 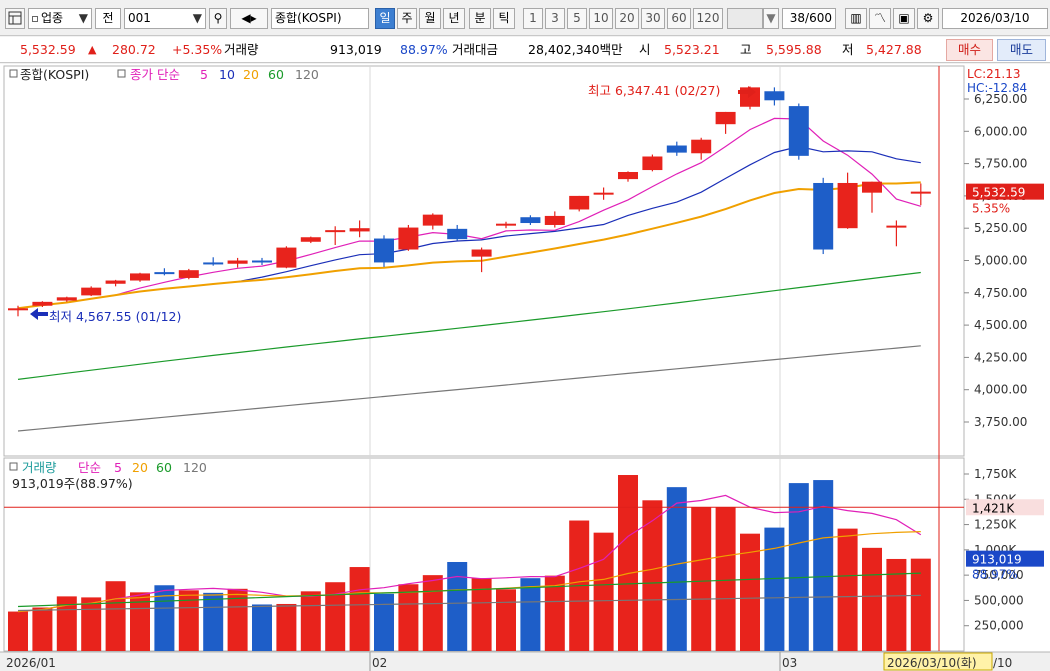 I want to click on volume-axis-label: 750,000, so click(x=999, y=575).